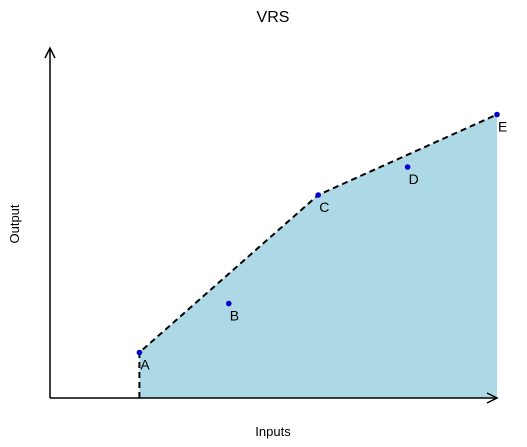  Describe the element at coordinates (324, 207) in the screenshot. I see `point-label-c: C` at that location.